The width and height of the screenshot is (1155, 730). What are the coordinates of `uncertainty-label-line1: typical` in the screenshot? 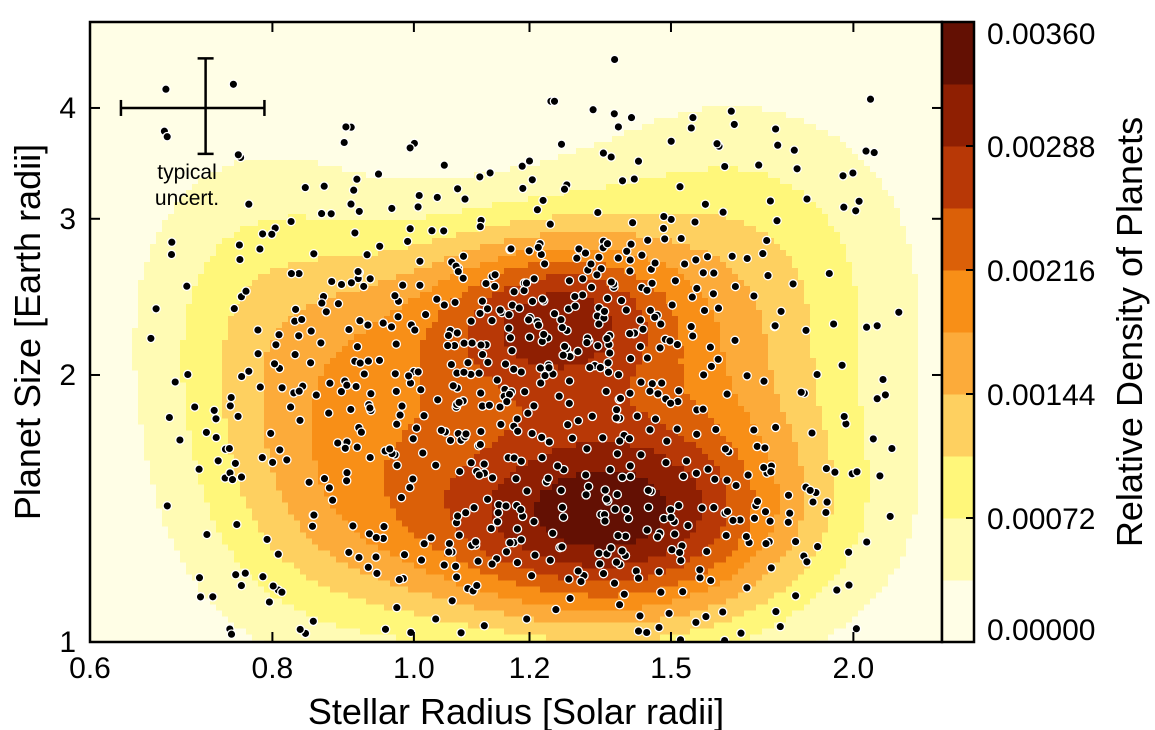 It's located at (187, 172).